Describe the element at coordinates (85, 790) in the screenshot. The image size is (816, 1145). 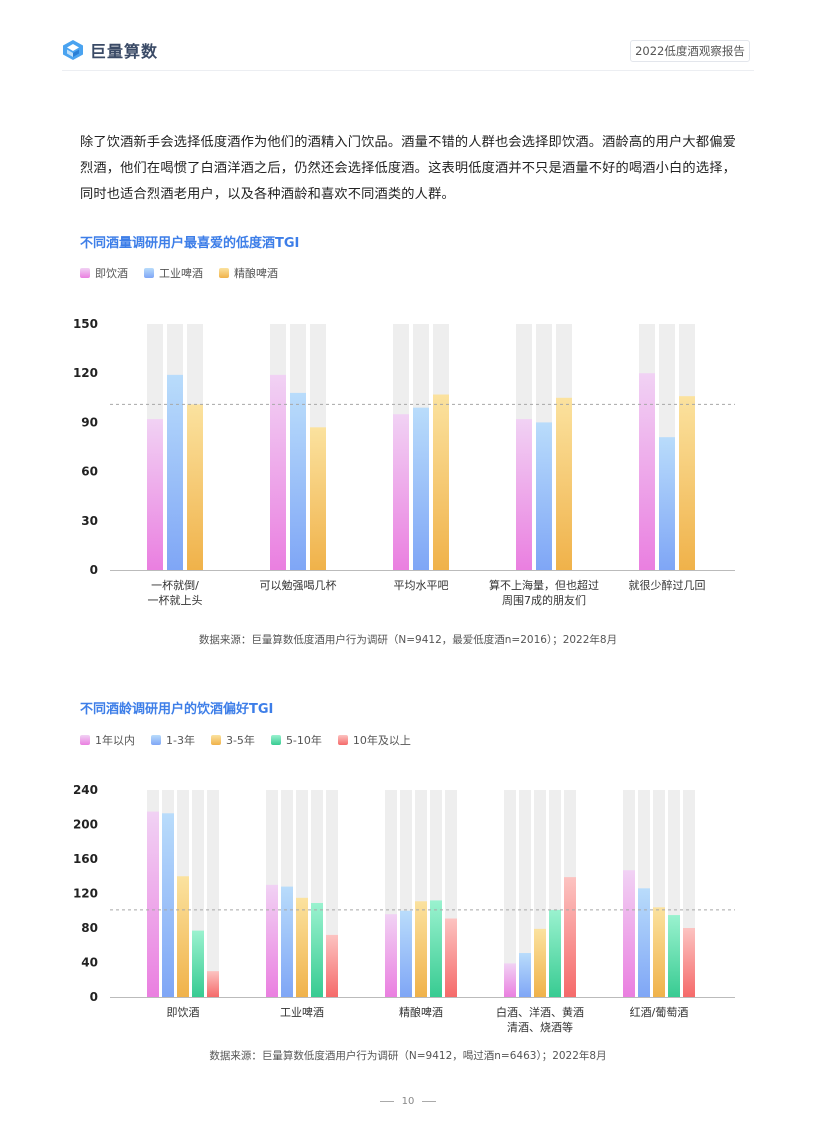
I see `y-tick-label: 240` at that location.